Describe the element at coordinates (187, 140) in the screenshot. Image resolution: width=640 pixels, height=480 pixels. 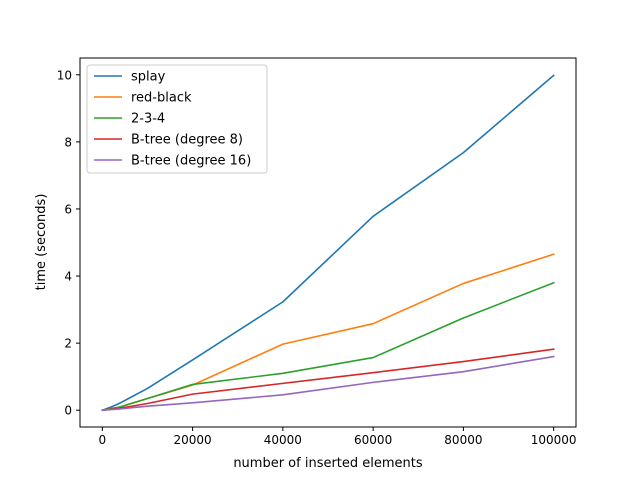
I see `legend-label: B-tree (degree 8)` at that location.